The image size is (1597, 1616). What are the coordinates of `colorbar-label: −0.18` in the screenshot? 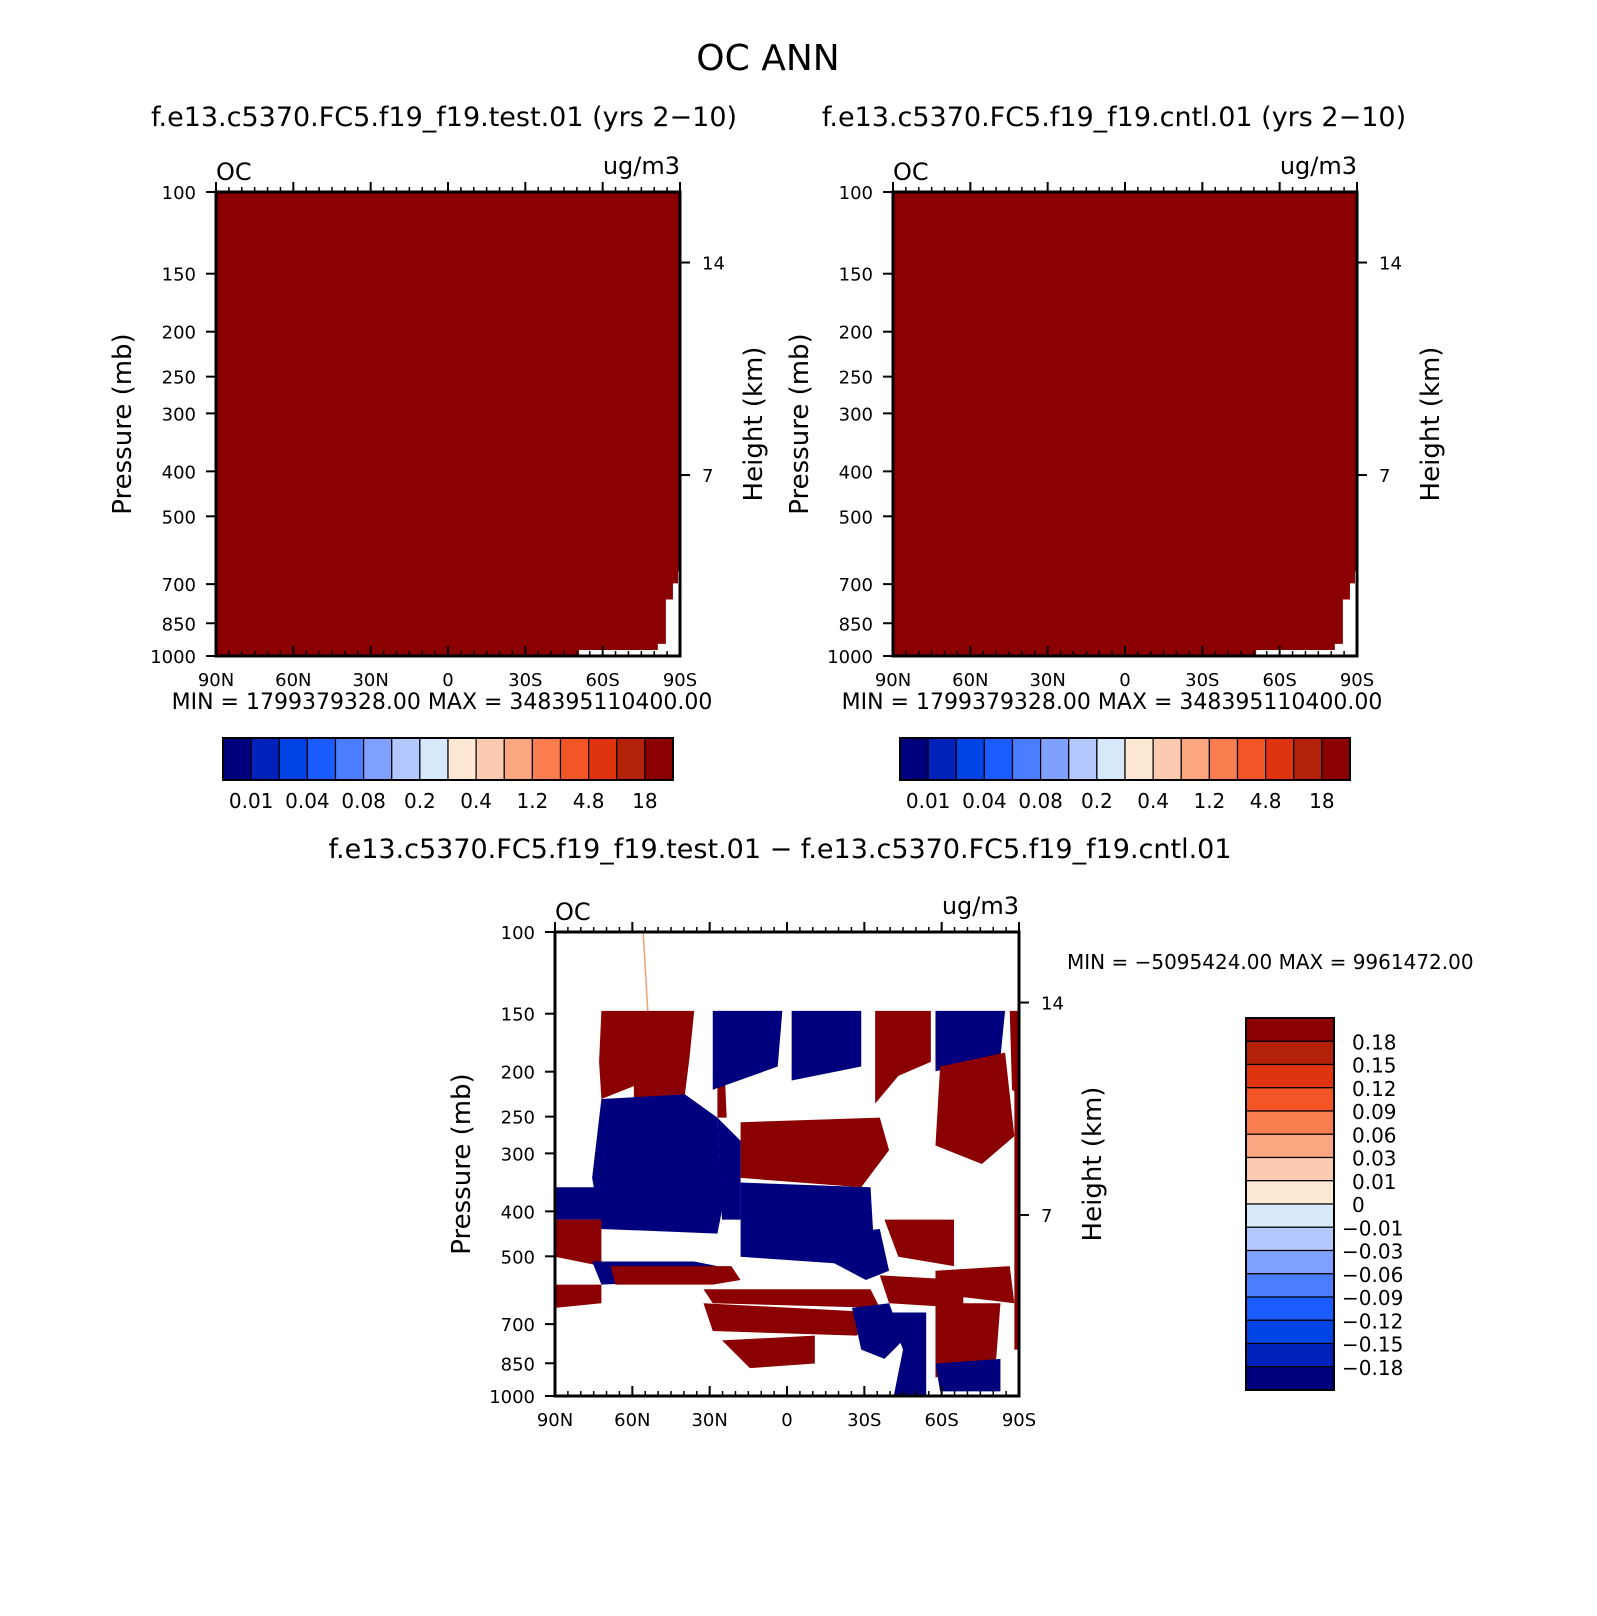 It's located at (1372, 1368).